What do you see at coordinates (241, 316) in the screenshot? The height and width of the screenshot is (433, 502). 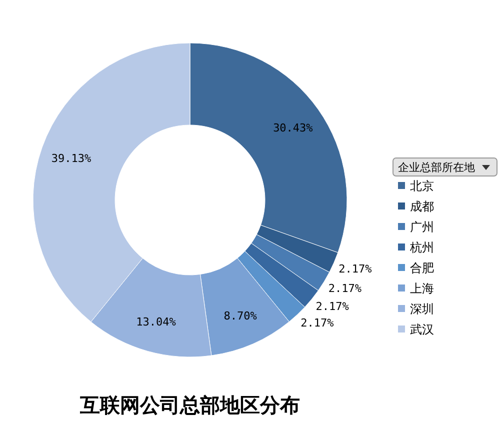 I see `data-label: 8.70%` at bounding box center [241, 316].